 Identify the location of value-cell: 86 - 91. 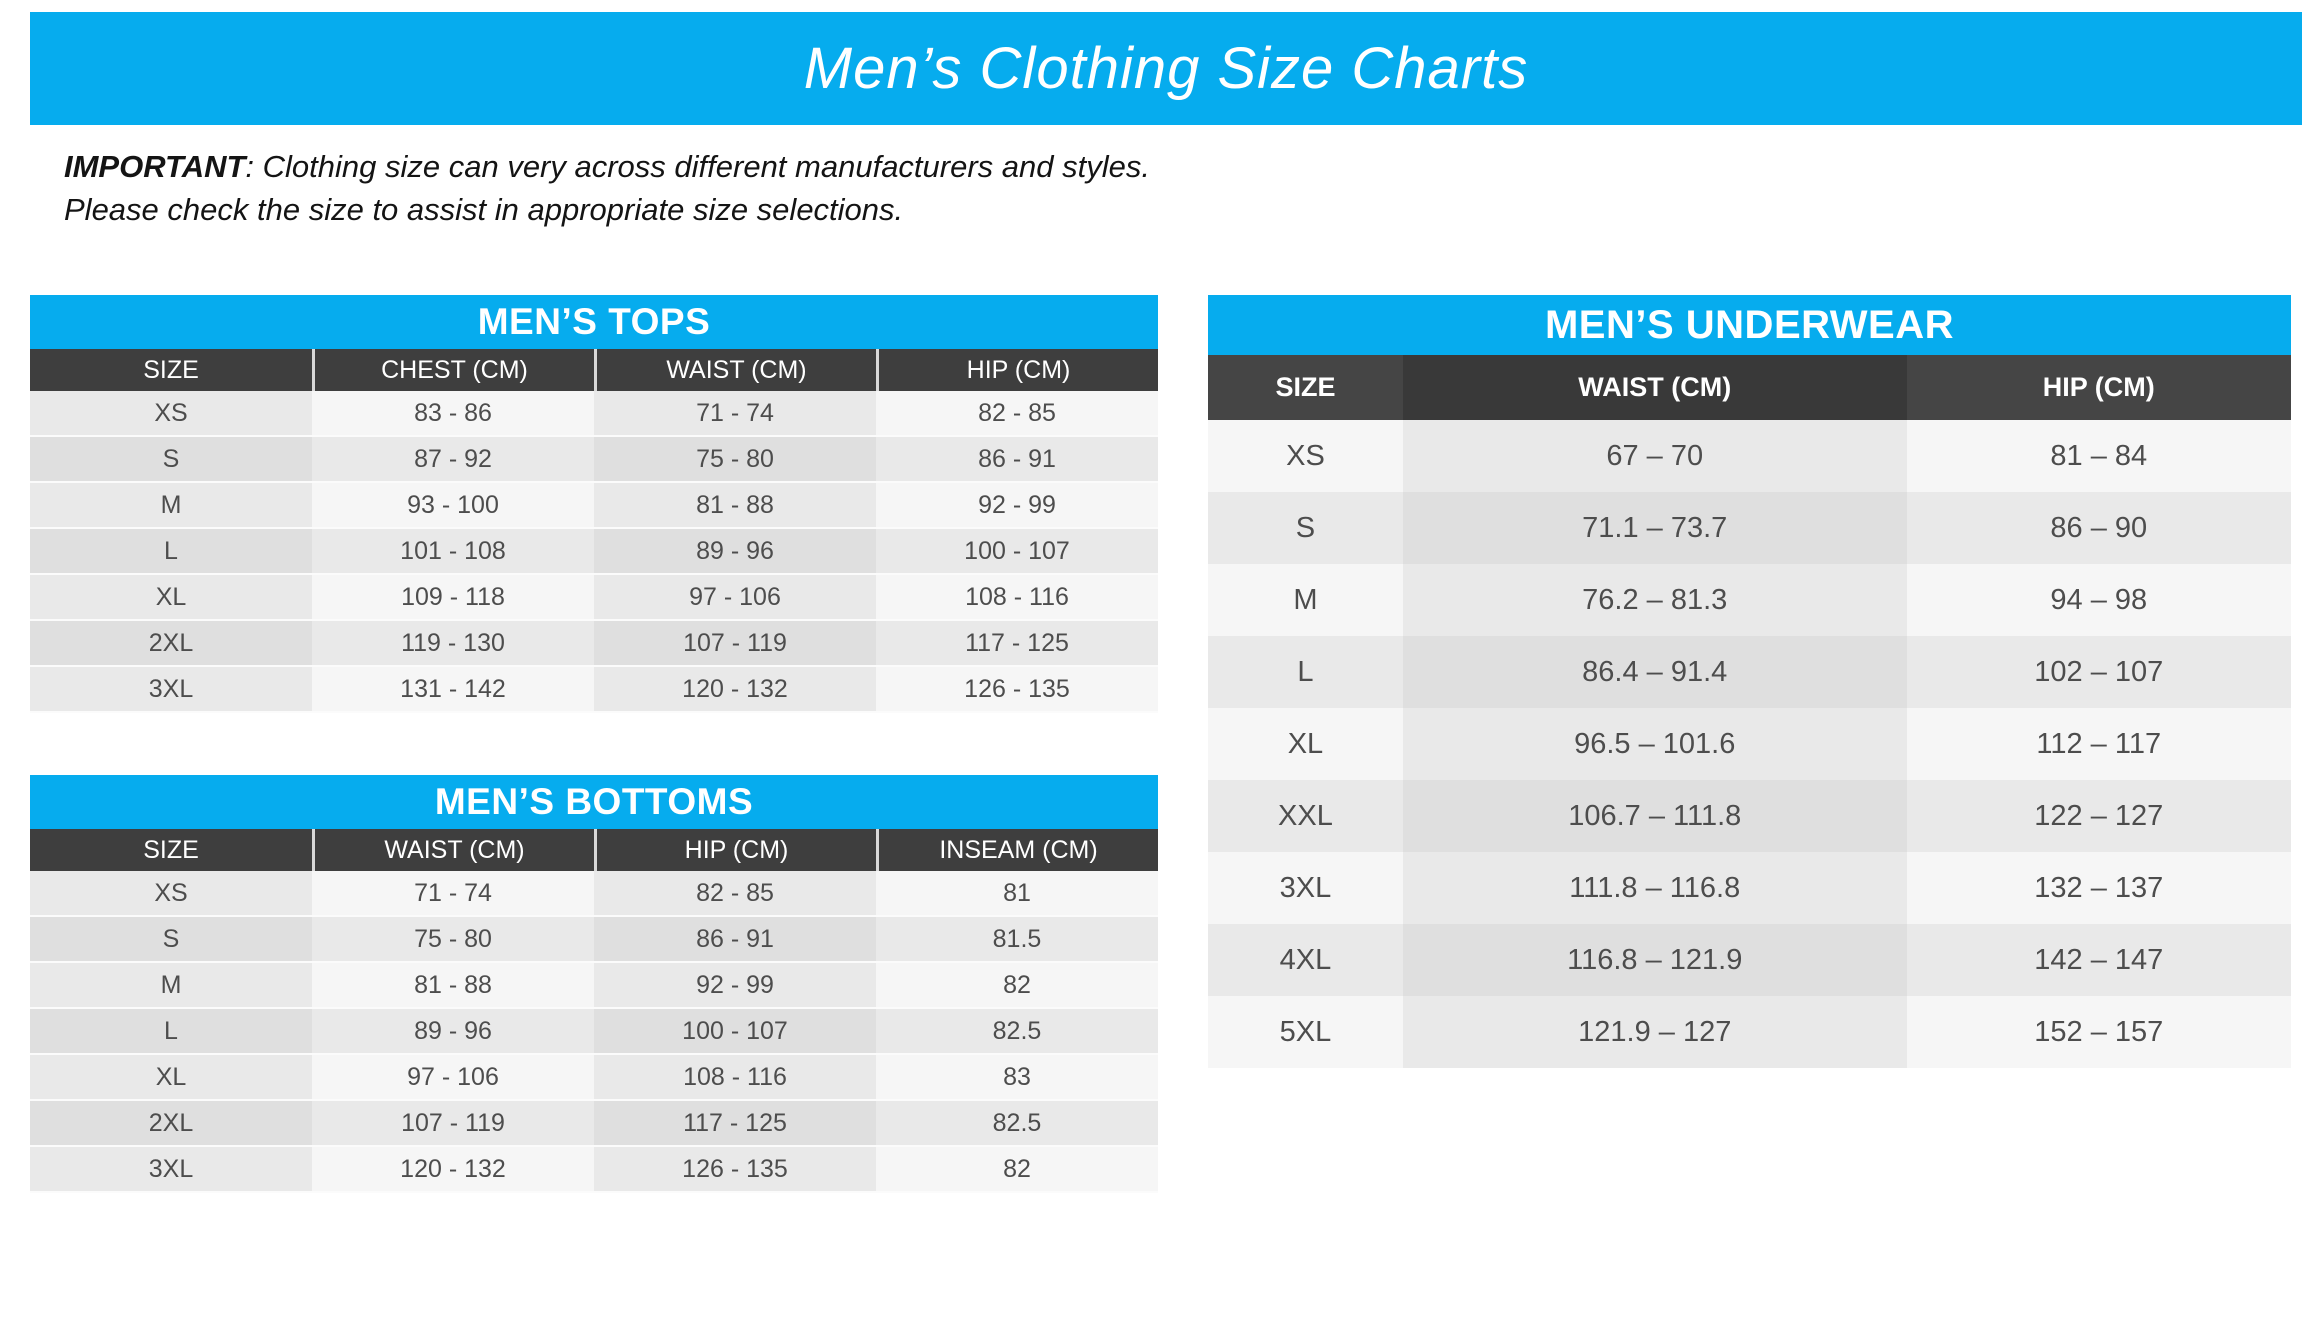
(1017, 458).